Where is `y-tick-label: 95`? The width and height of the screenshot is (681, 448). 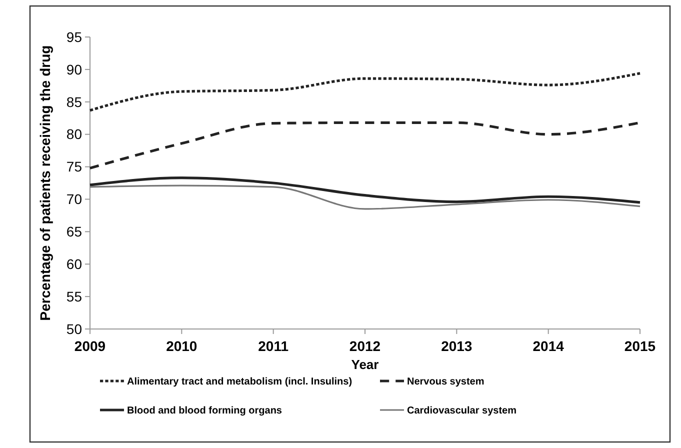 y-tick-label: 95 is located at coordinates (74, 36).